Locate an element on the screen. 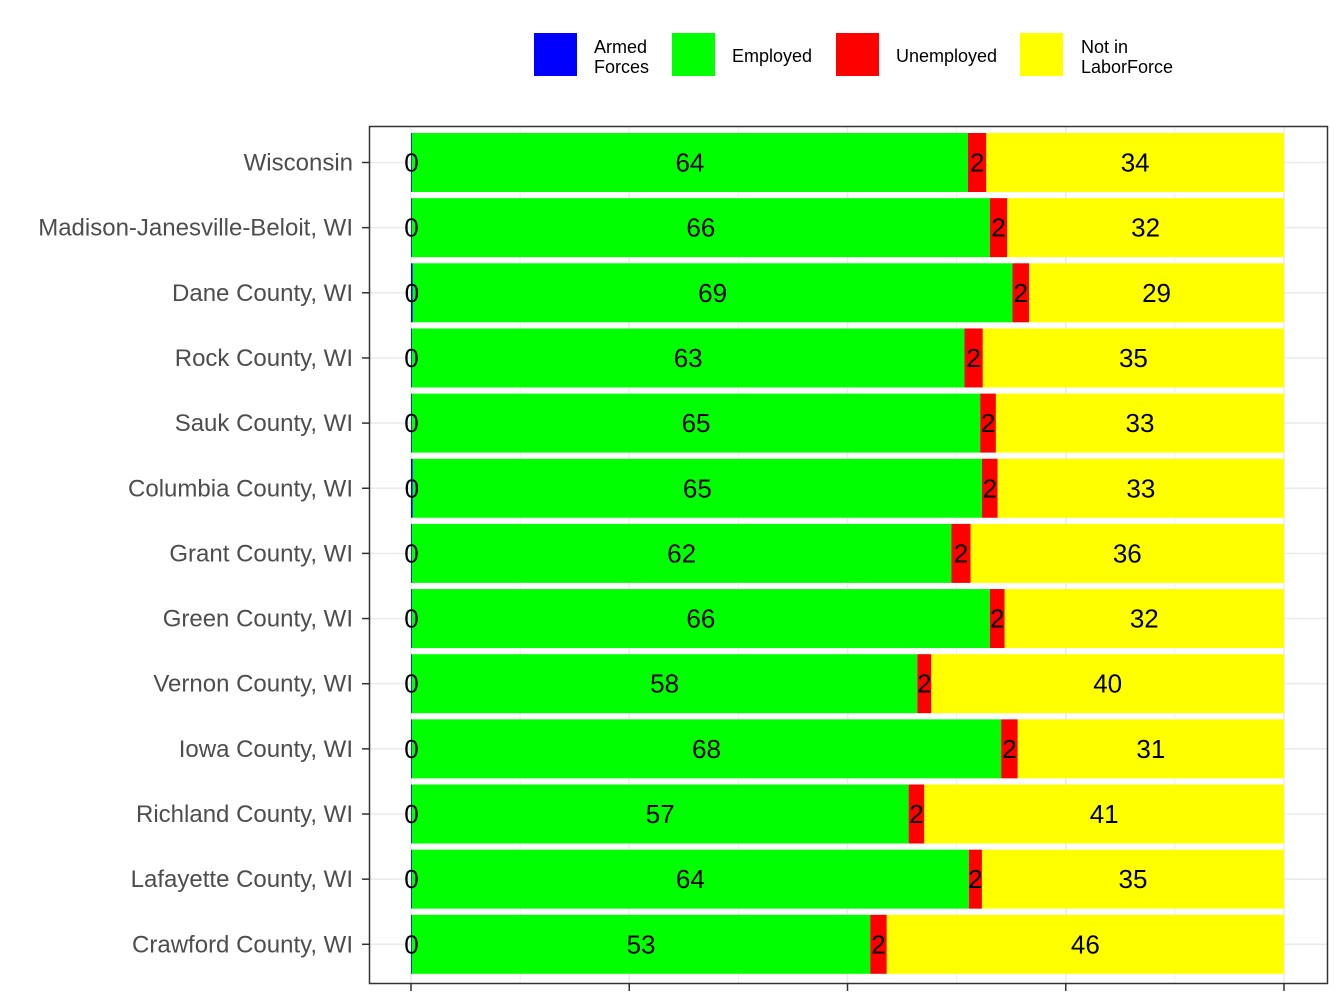 The image size is (1344, 1008). data-label-employed: 64 is located at coordinates (689, 163).